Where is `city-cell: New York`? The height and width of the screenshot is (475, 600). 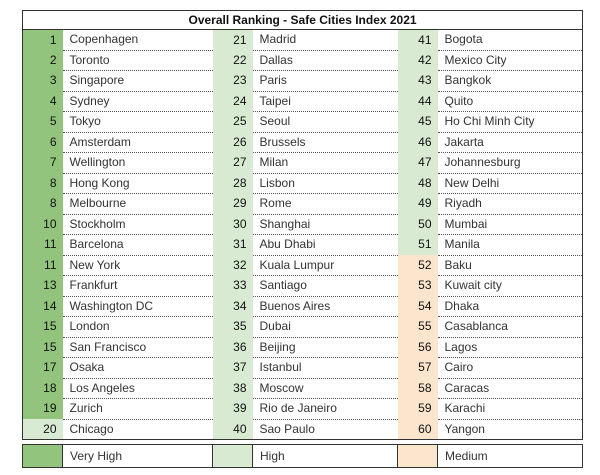 city-cell: New York is located at coordinates (137, 265).